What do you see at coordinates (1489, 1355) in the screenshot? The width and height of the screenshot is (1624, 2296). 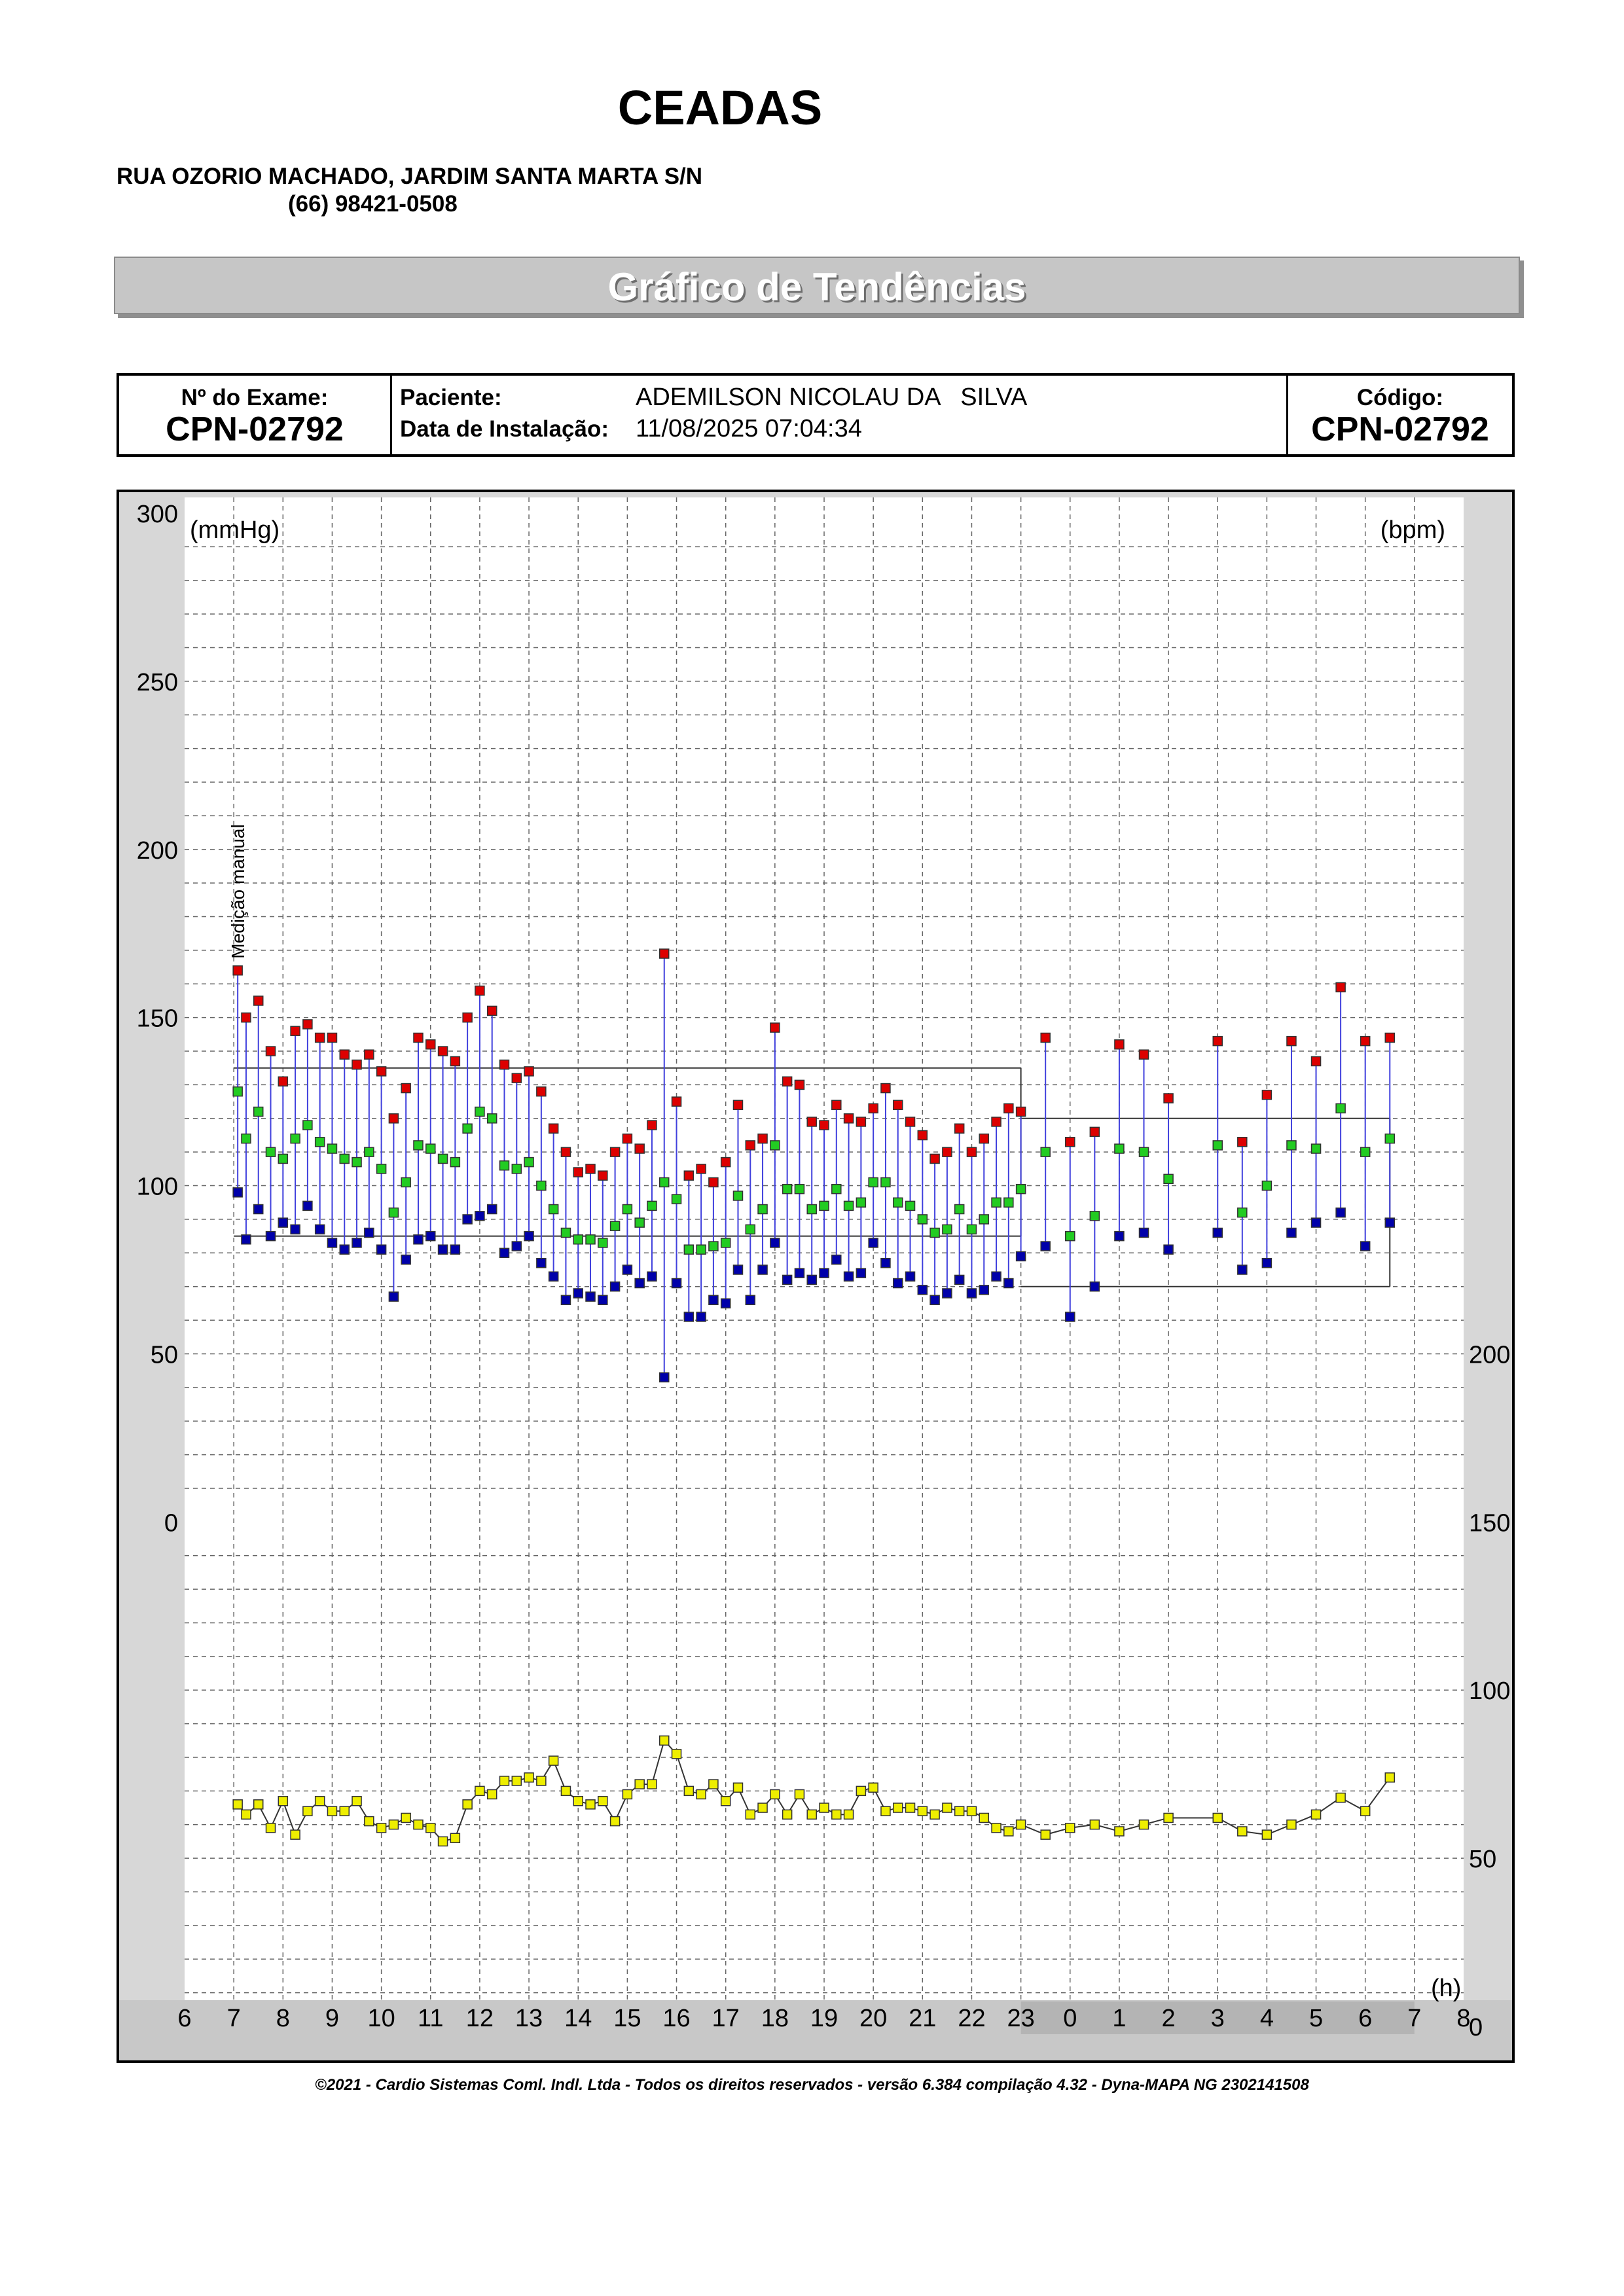 I see `right-axis-tick-label: 200` at bounding box center [1489, 1355].